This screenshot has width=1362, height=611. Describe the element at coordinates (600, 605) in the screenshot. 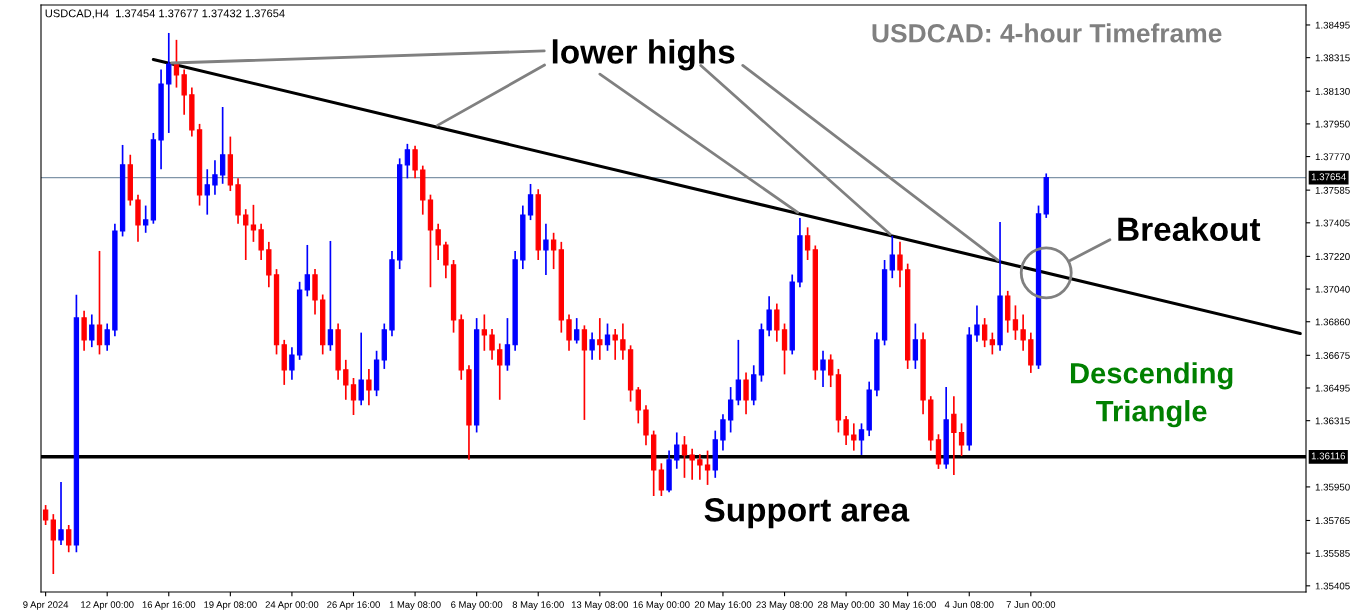

I see `x-tick-label: 13 May 08:00` at that location.